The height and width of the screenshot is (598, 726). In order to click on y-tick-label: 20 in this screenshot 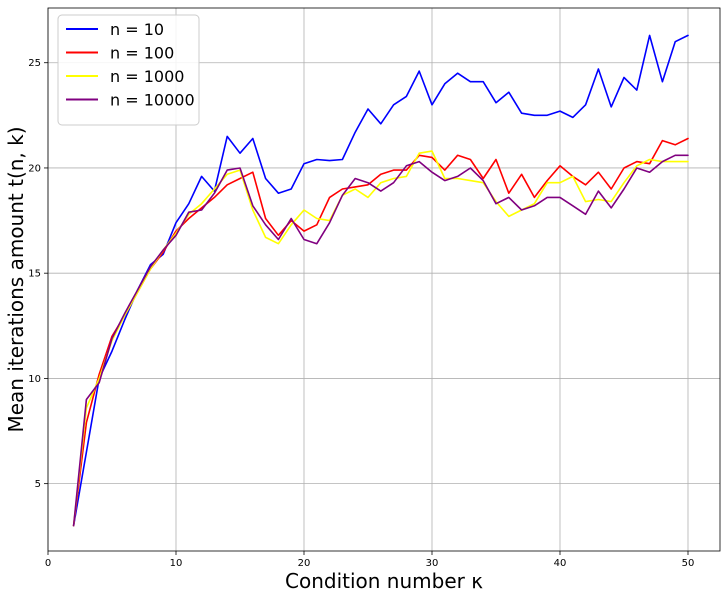, I will do `click(34, 168)`.